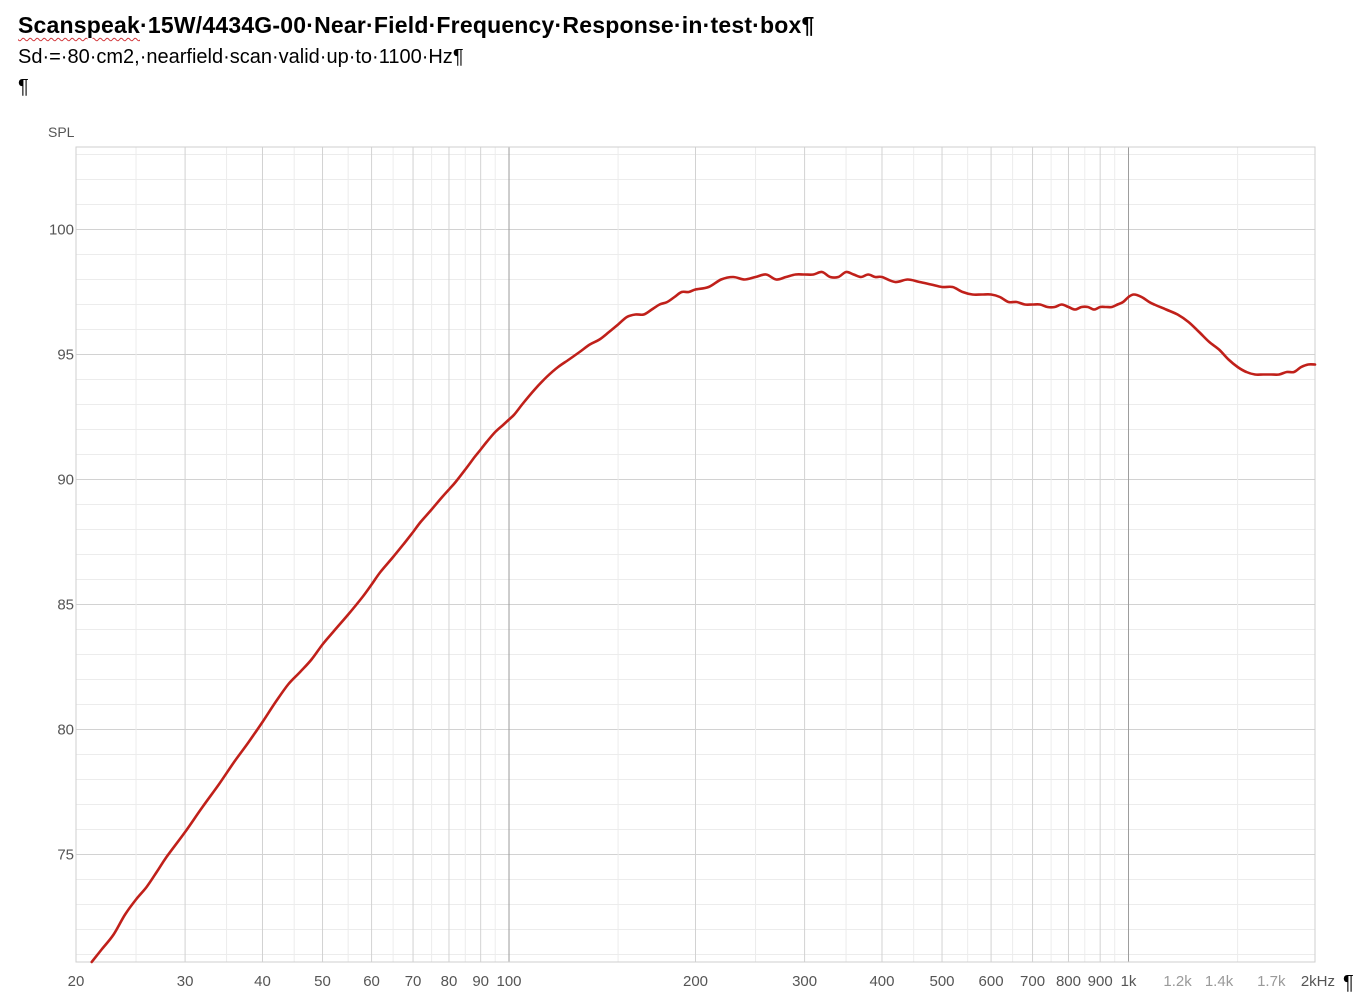  Describe the element at coordinates (458, 57) in the screenshot. I see `subtitle-paragraph-mark: ¶` at that location.